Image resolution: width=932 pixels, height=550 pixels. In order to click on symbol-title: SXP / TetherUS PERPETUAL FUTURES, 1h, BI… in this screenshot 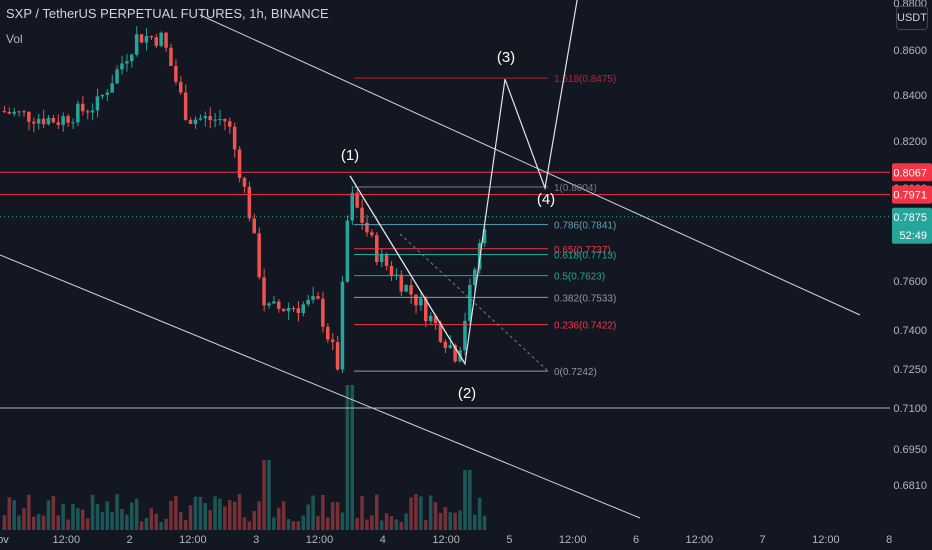, I will do `click(167, 13)`.